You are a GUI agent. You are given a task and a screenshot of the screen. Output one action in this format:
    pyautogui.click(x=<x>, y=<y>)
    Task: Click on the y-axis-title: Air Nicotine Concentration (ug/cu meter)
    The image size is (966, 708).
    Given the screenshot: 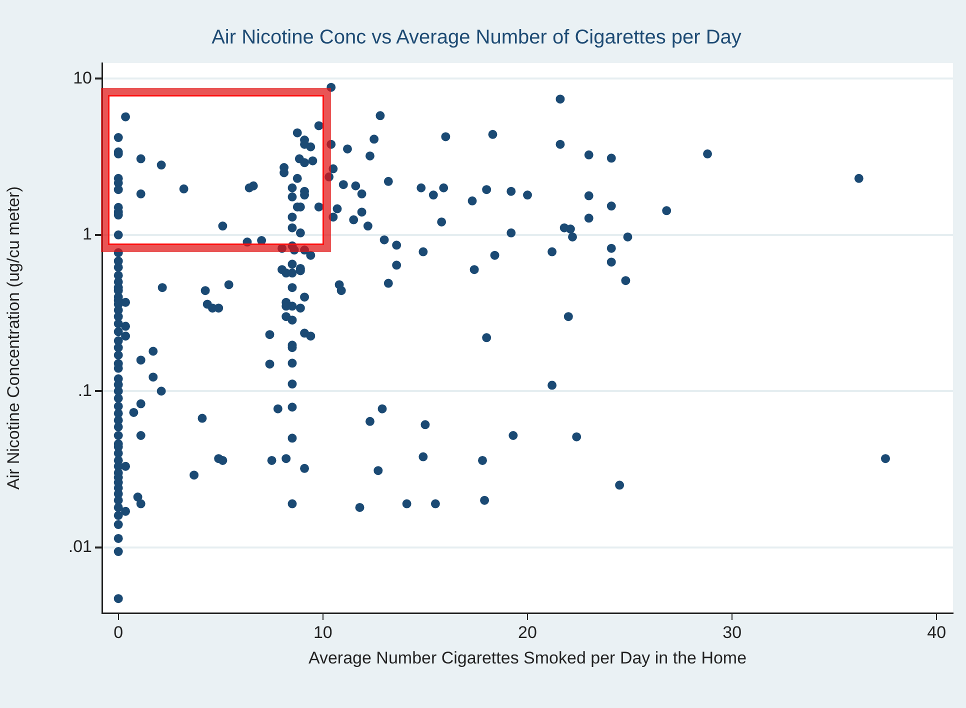 What is the action you would take?
    pyautogui.click(x=13, y=338)
    